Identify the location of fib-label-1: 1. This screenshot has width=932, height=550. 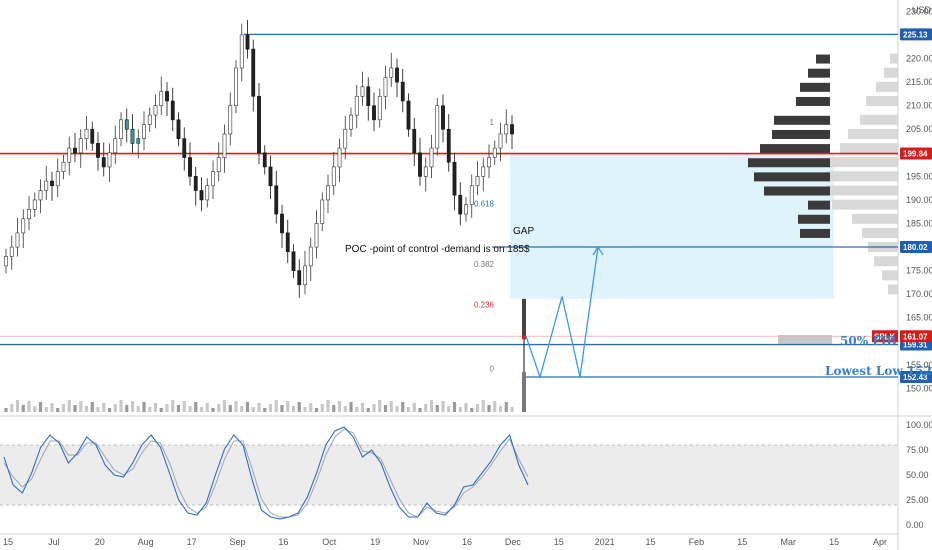
(492, 122).